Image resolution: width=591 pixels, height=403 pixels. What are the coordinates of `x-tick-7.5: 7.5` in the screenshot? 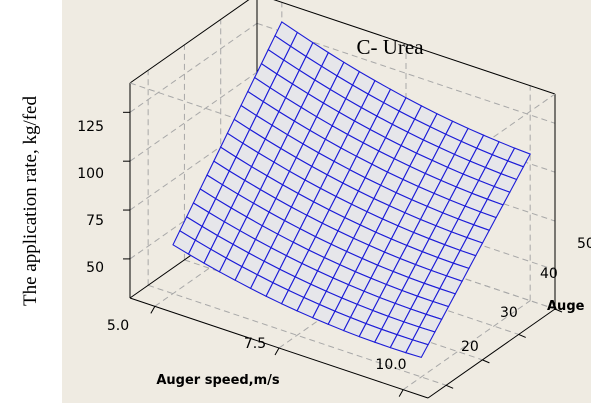 It's located at (255, 344).